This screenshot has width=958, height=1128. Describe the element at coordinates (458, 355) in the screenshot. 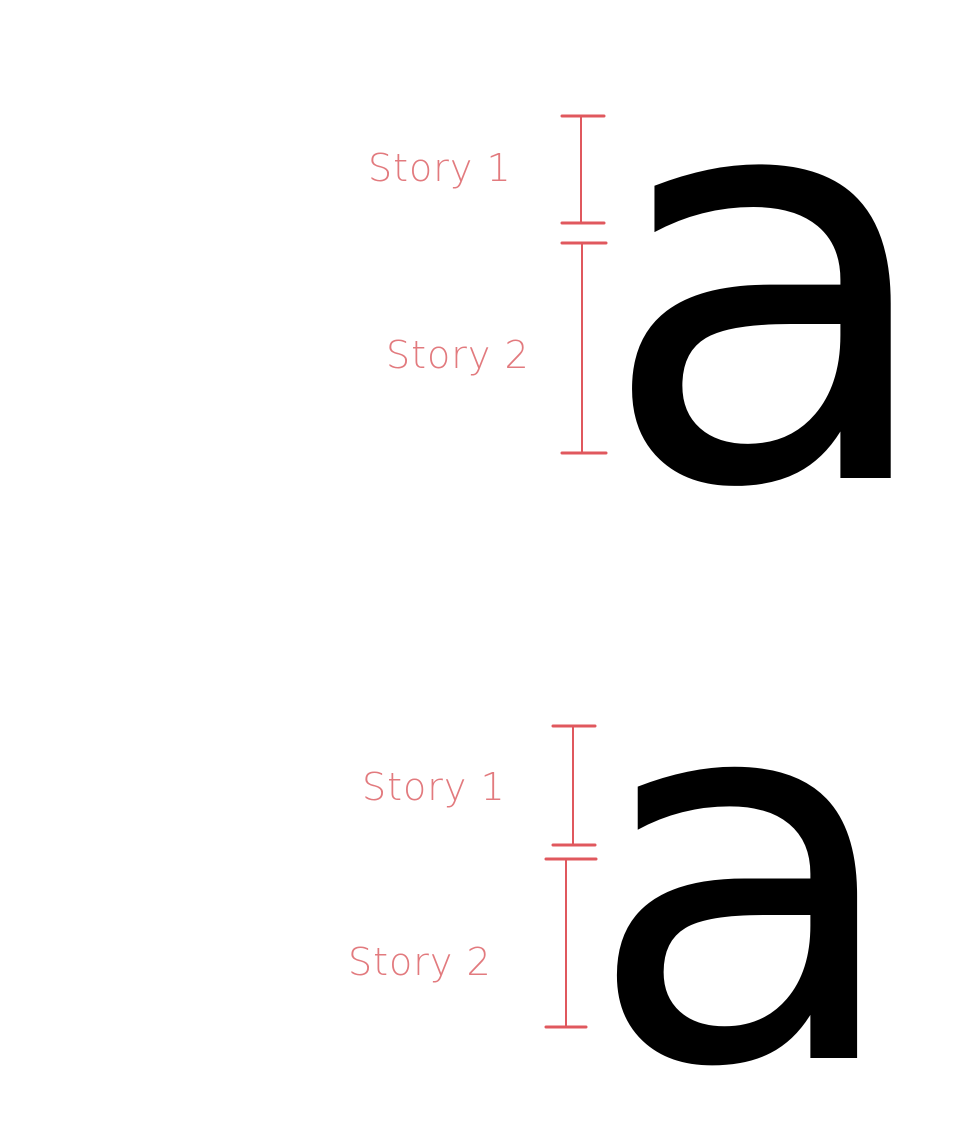

I see `label-story-2-top: Story 2` at that location.